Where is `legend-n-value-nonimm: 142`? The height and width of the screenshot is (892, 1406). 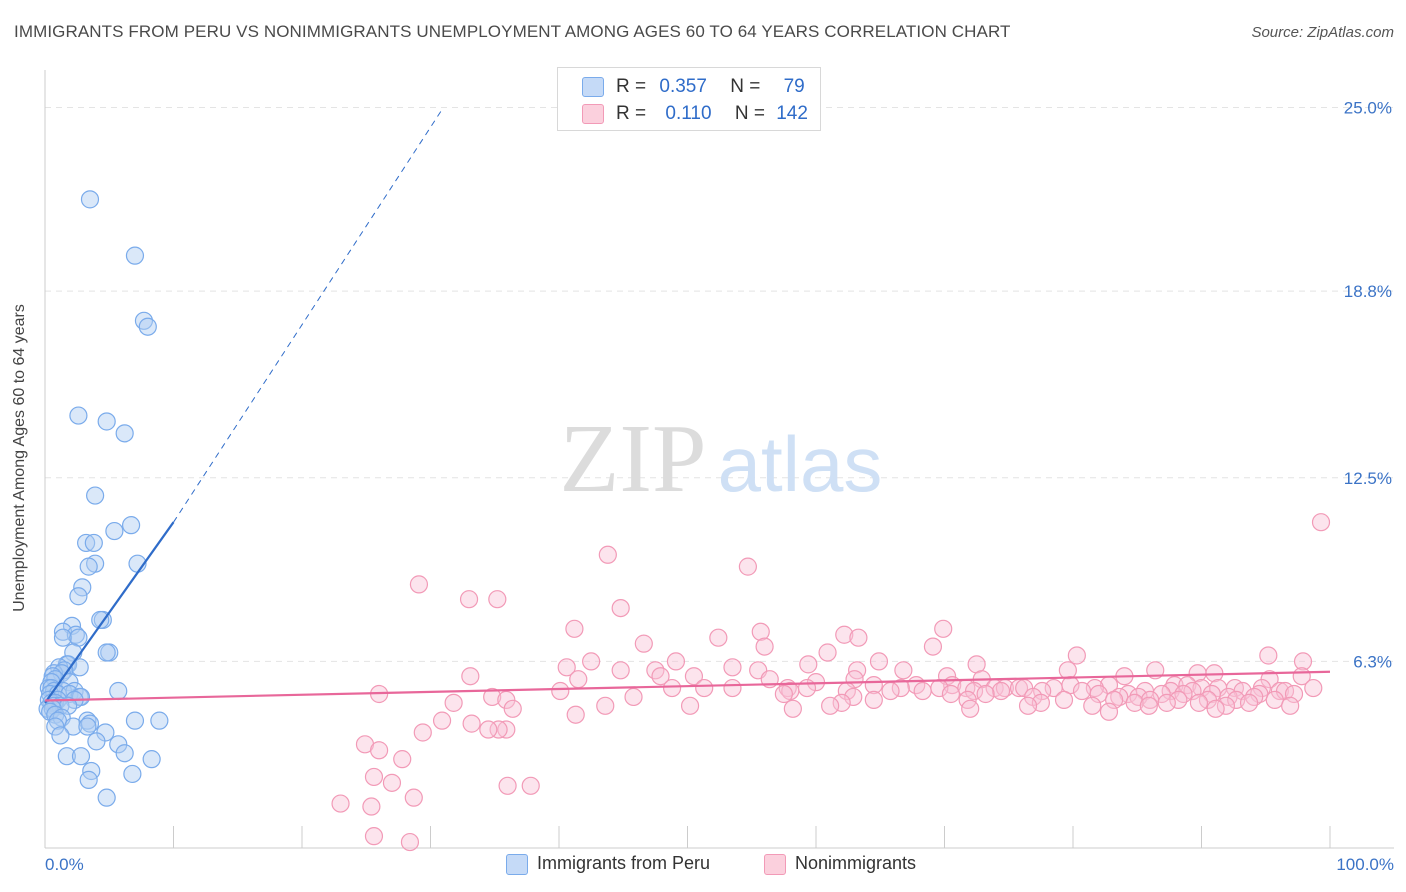
legend-n-value-nonimm: 142 is located at coordinates (792, 113).